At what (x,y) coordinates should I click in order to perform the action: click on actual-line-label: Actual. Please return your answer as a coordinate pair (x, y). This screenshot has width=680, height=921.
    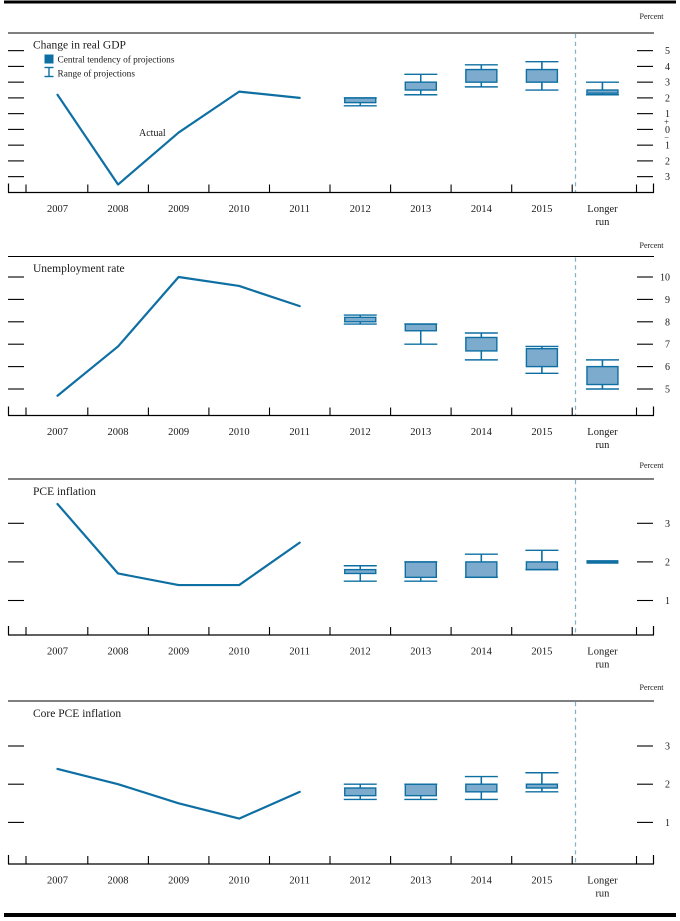
    Looking at the image, I should click on (152, 133).